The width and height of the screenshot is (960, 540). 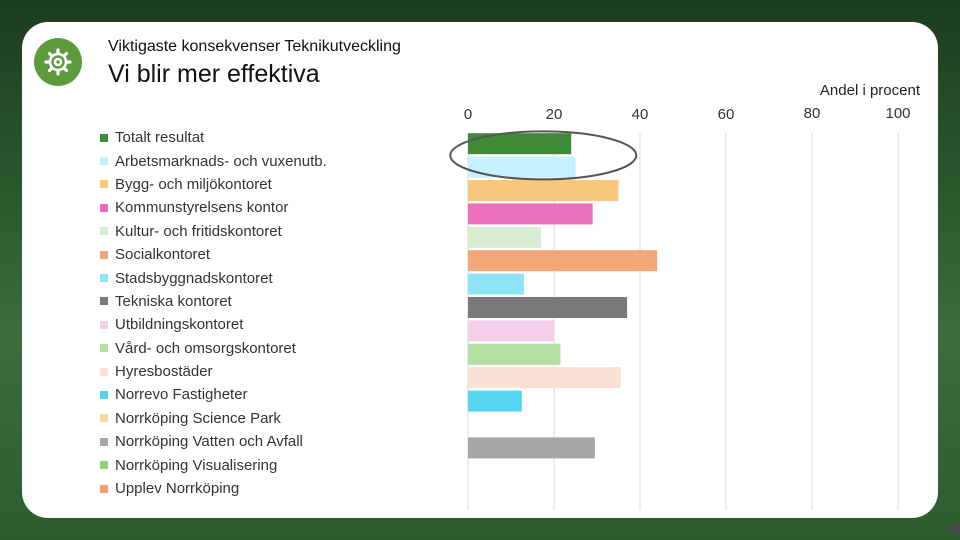 What do you see at coordinates (812, 113) in the screenshot?
I see `x-tick-label: 80` at bounding box center [812, 113].